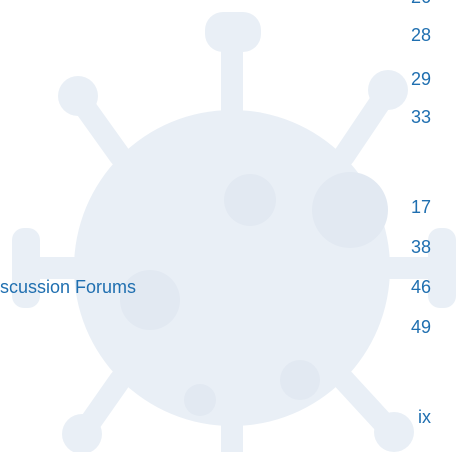  I want to click on toc-page-number: 49, so click(420, 327).